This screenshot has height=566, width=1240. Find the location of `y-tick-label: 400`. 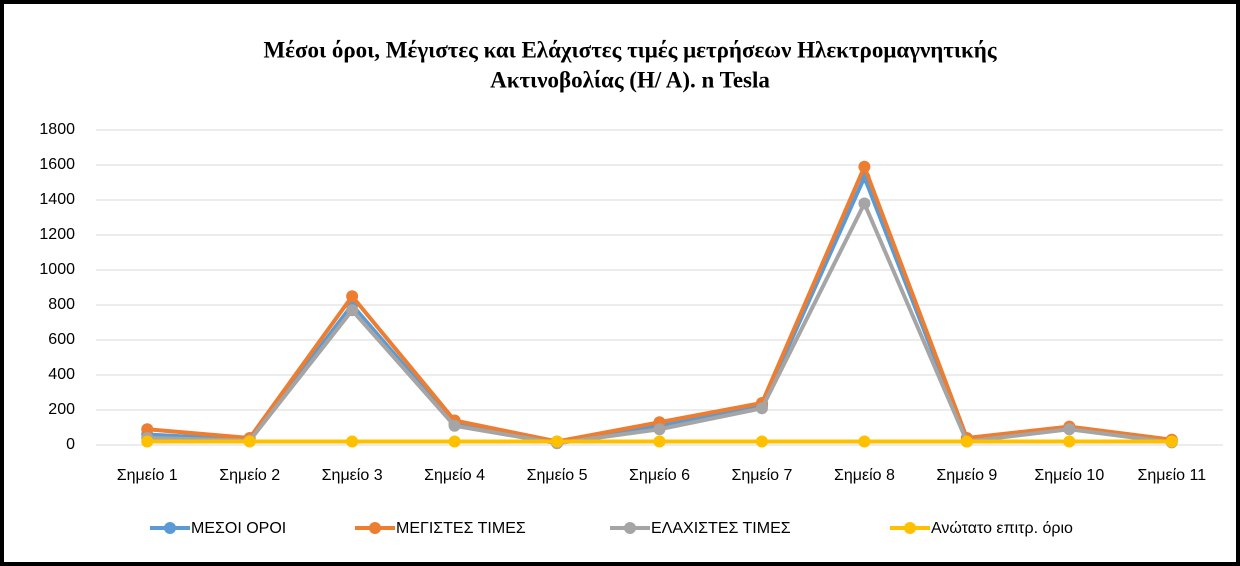

y-tick-label: 400 is located at coordinates (61, 374).